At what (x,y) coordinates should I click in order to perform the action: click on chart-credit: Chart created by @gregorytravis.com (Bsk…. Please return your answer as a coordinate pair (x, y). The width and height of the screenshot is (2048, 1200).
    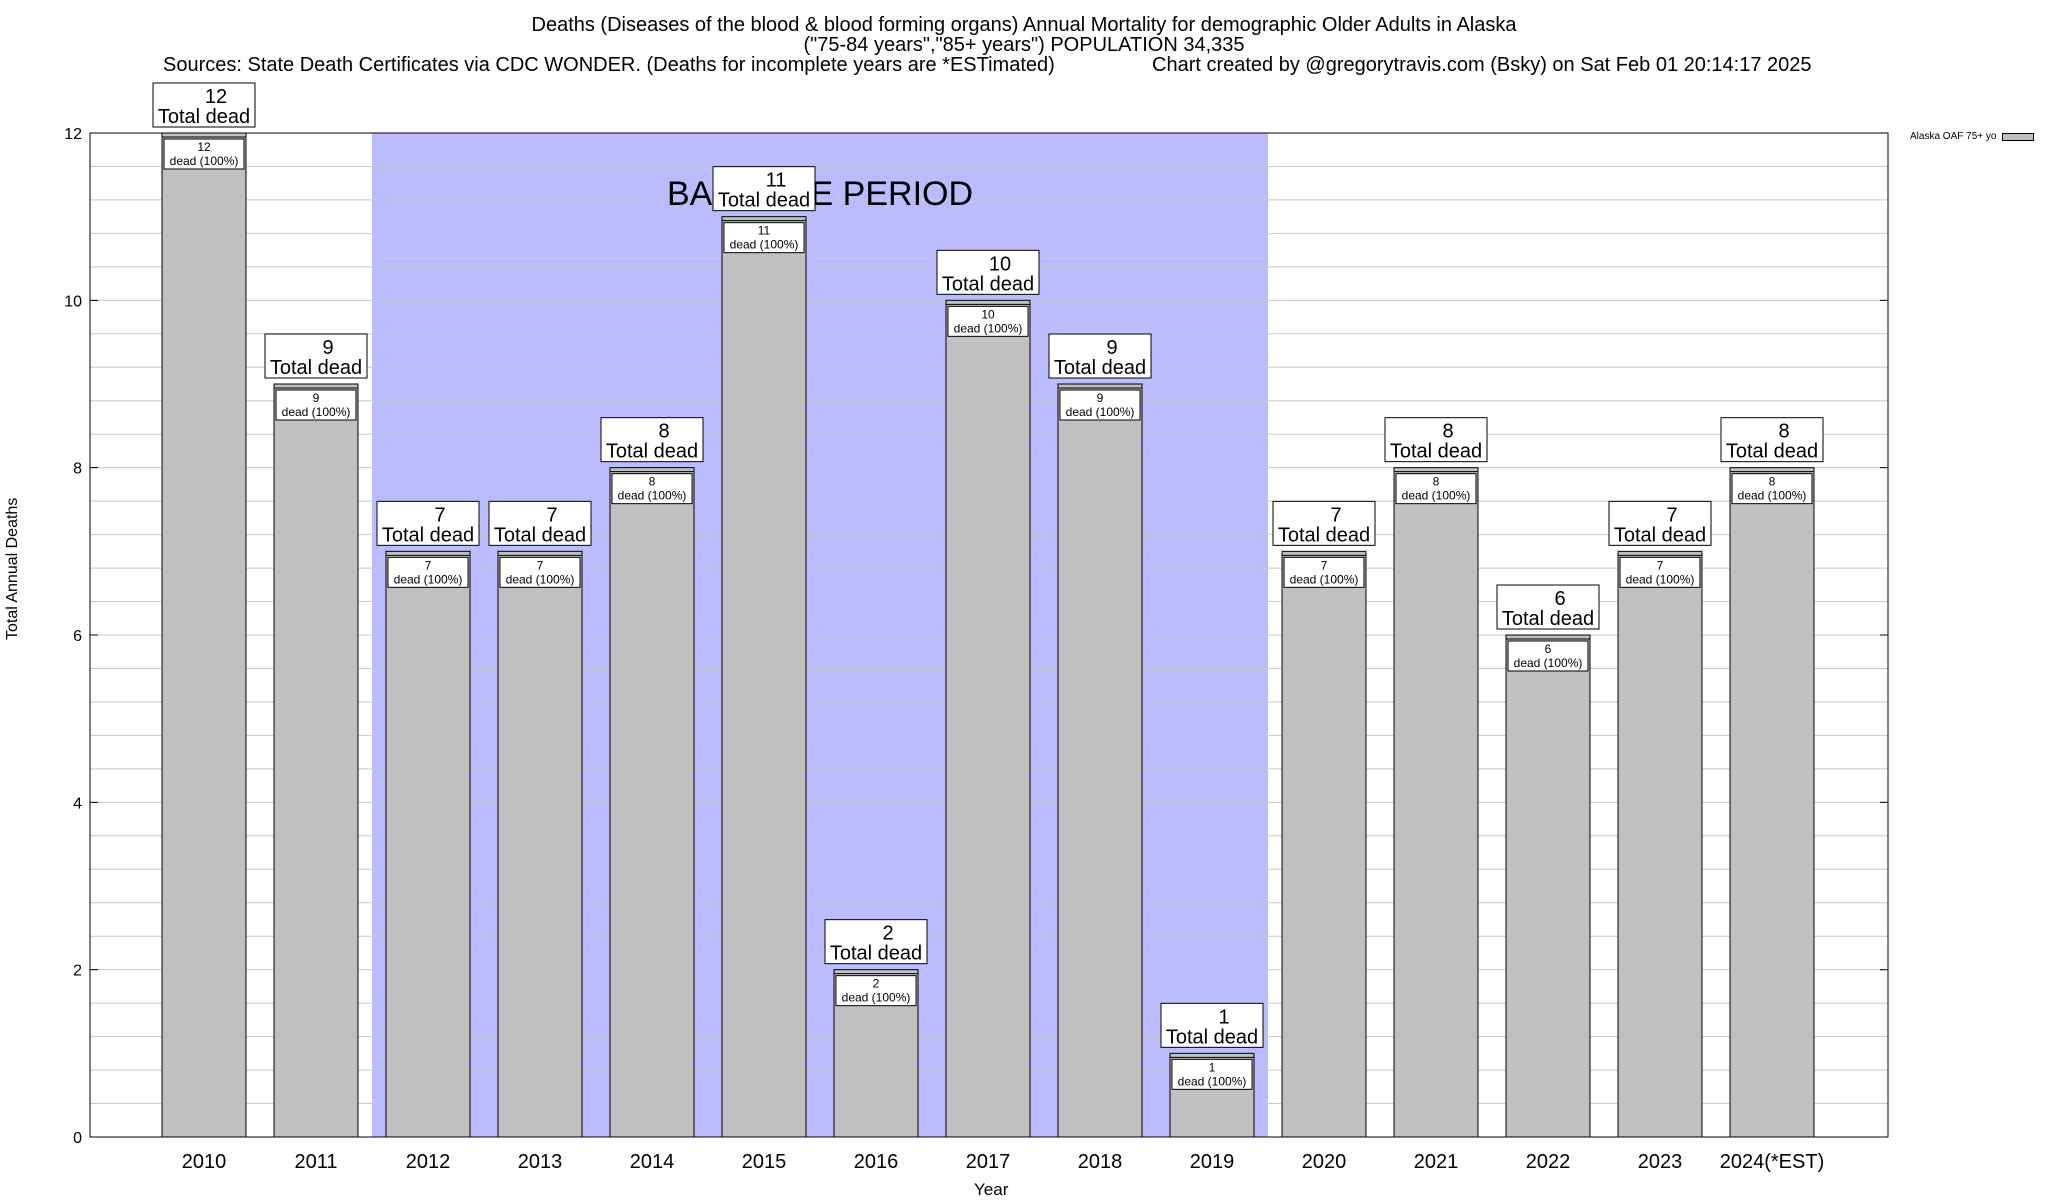
    Looking at the image, I should click on (1482, 65).